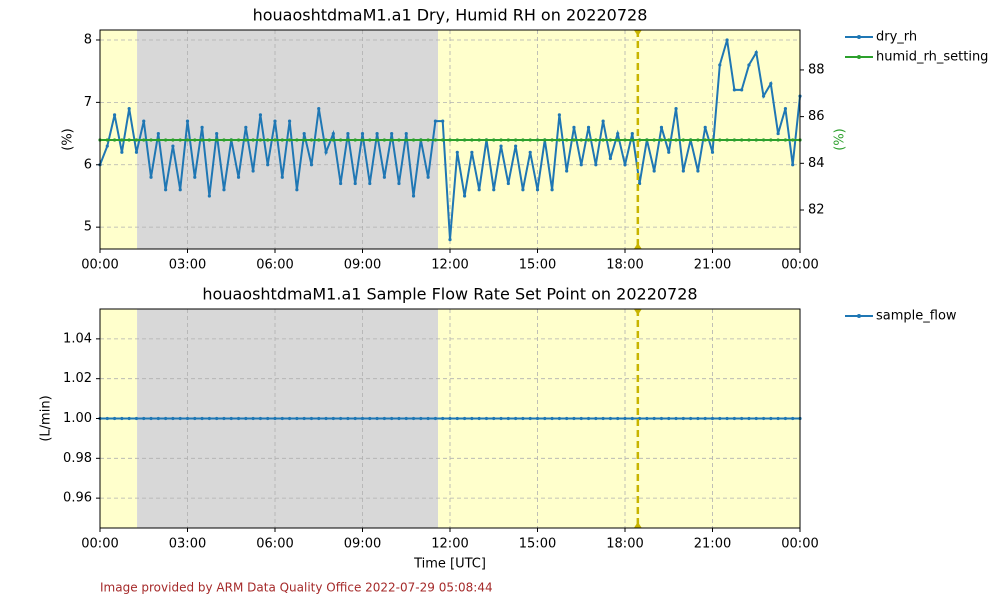 This screenshot has width=1000, height=600. Describe the element at coordinates (362, 544) in the screenshot. I see `x-tick-label: 09:00` at that location.